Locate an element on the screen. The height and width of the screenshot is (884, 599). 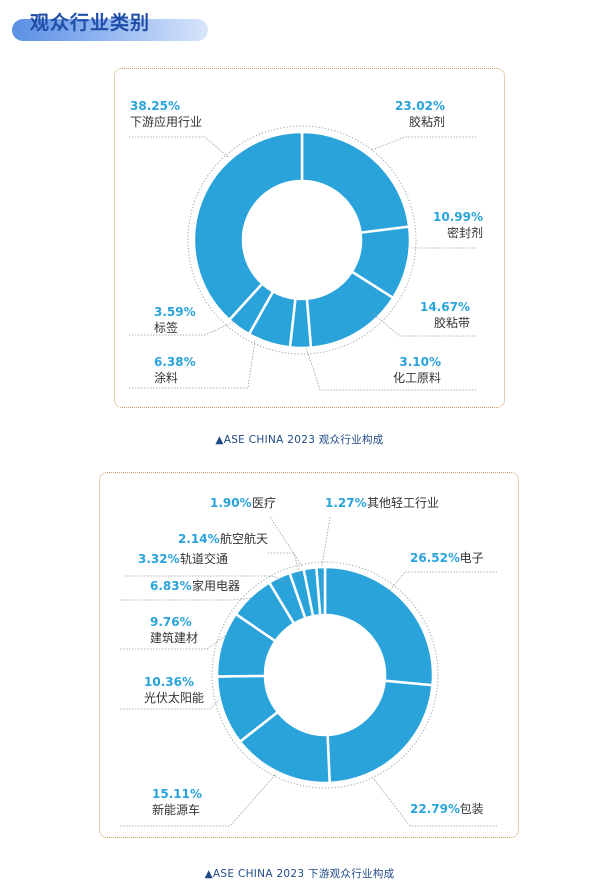
slice-category-label: 标签 is located at coordinates (166, 327).